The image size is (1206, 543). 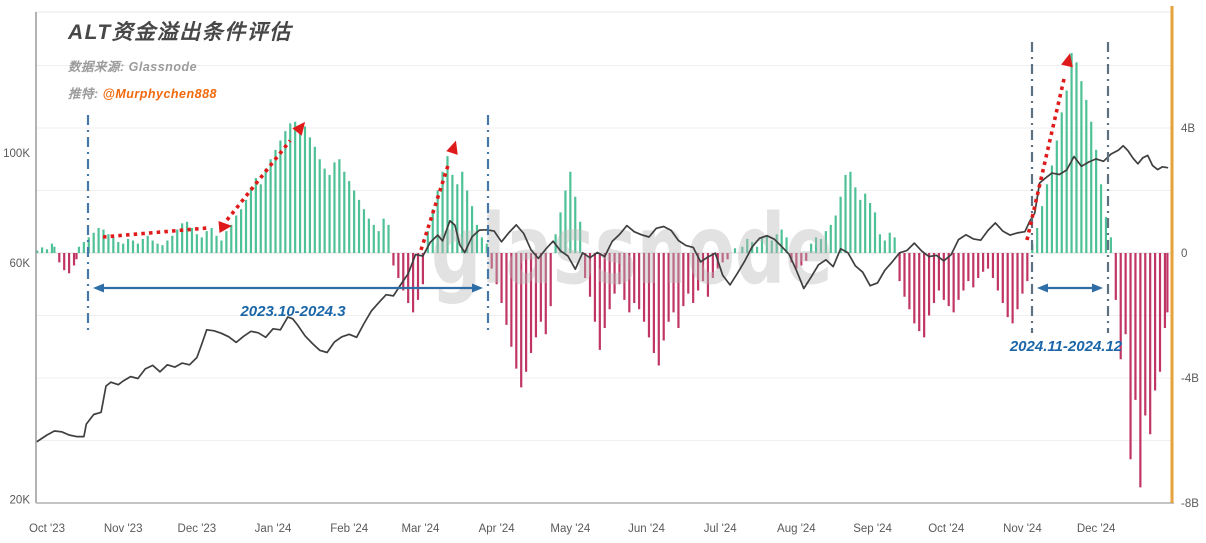 I want to click on y-axis-label-right: 0, so click(x=1184, y=254).